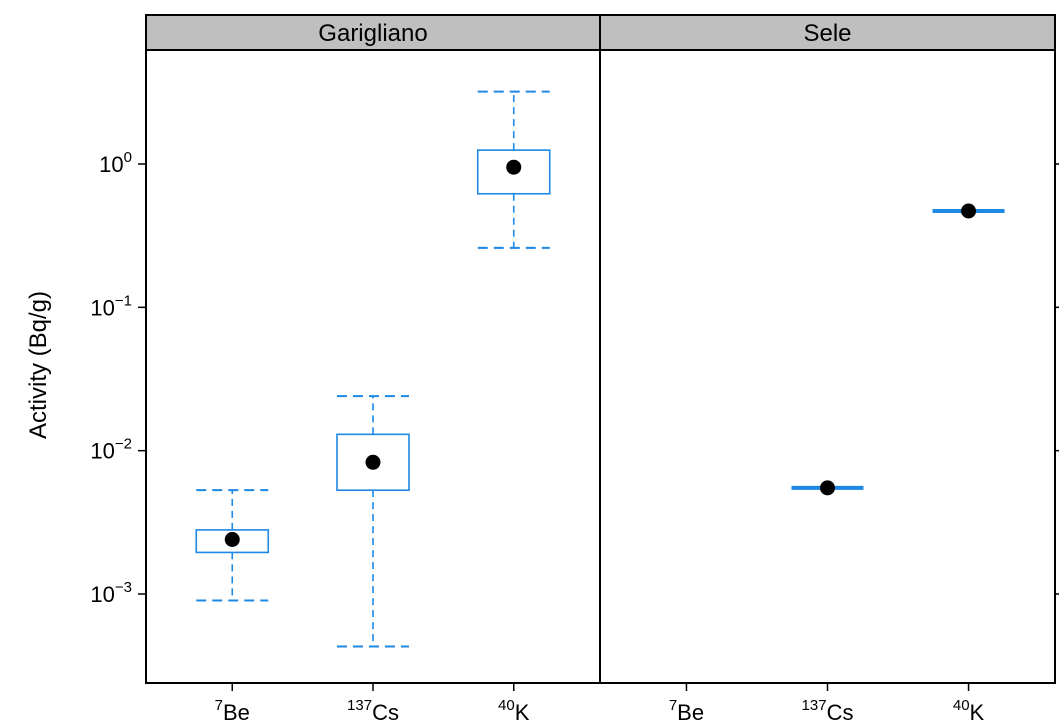  I want to click on y-tick-label: 10⁰, so click(115, 163).